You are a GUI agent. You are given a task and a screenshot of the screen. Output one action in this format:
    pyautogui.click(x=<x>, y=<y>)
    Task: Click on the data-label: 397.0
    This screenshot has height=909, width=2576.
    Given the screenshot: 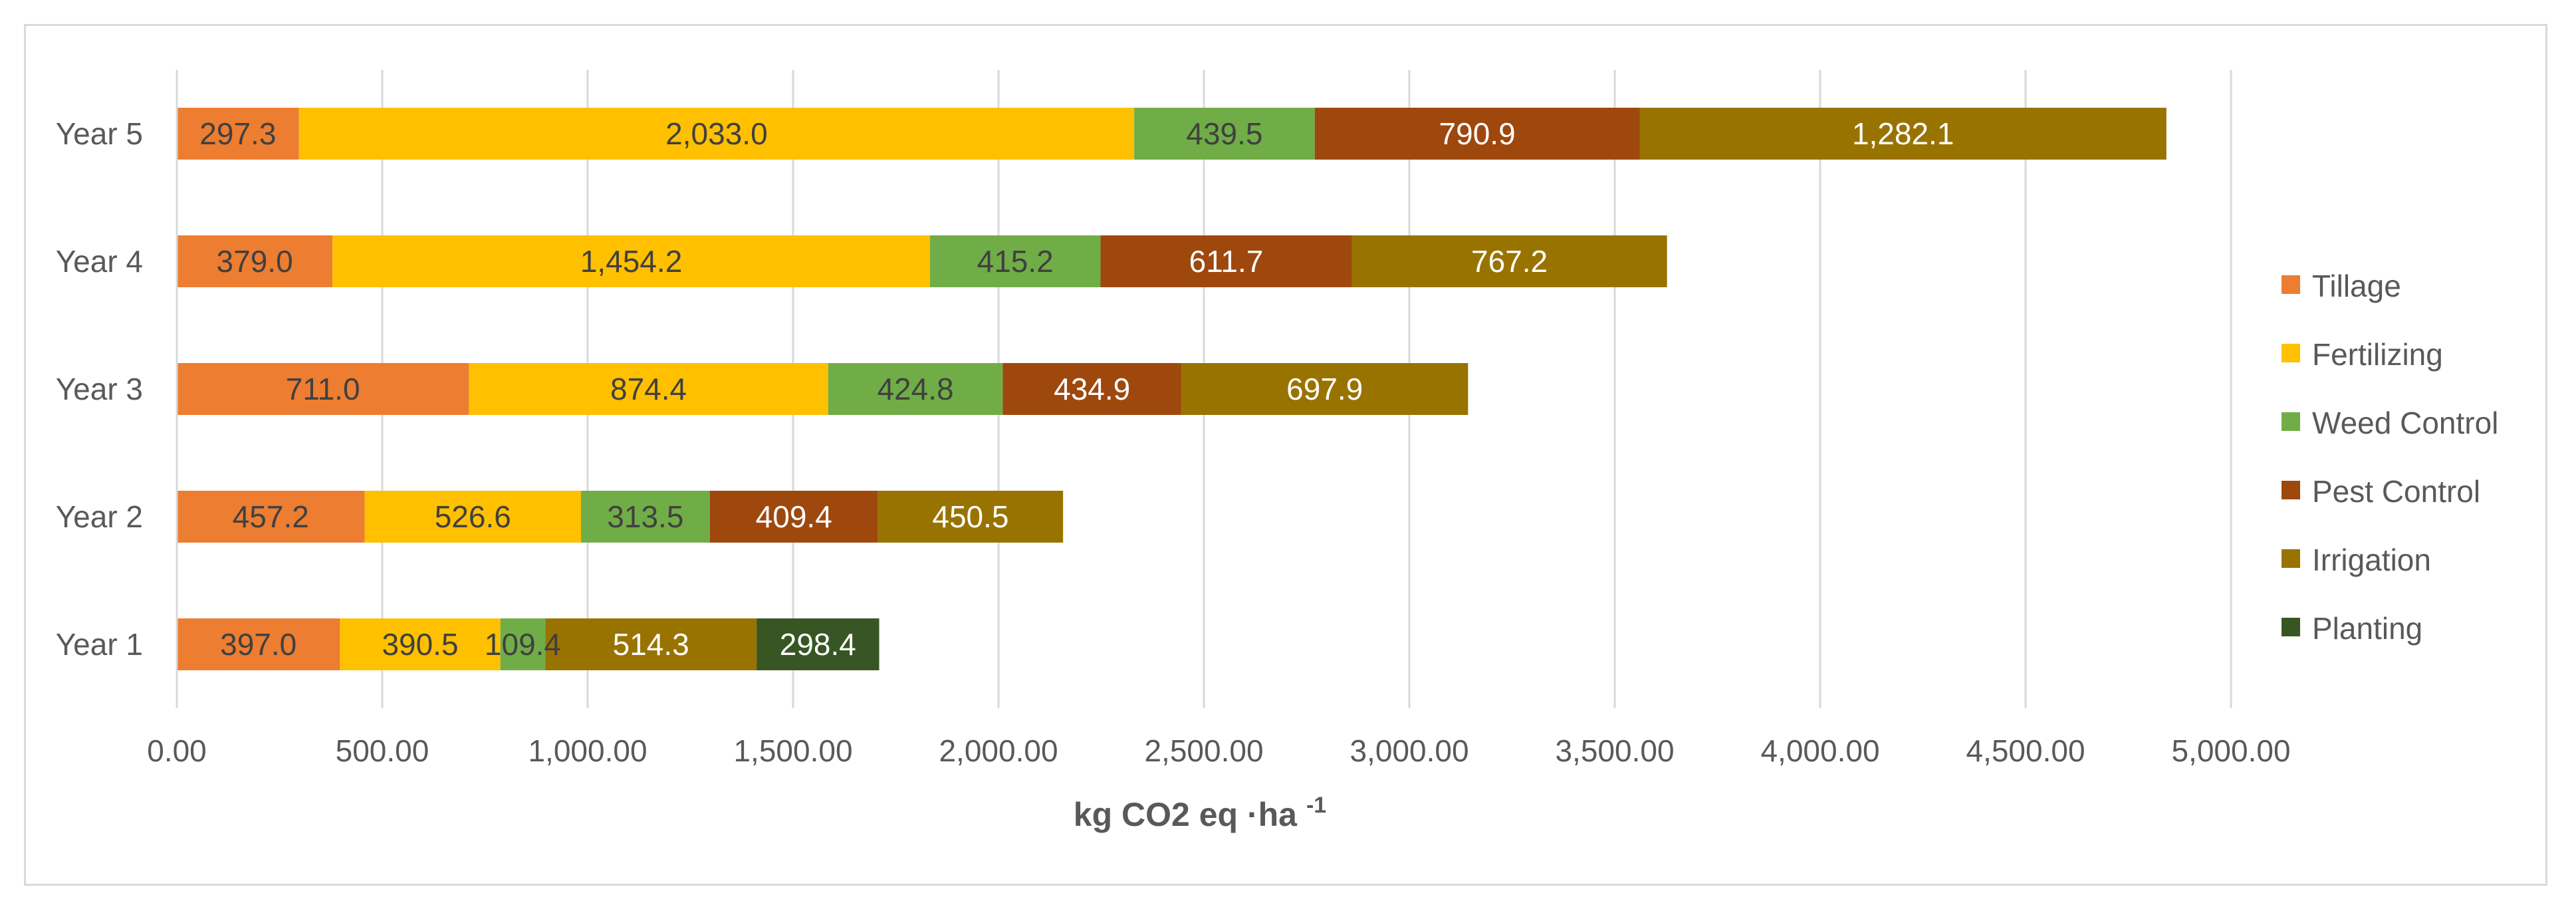 What is the action you would take?
    pyautogui.click(x=258, y=644)
    